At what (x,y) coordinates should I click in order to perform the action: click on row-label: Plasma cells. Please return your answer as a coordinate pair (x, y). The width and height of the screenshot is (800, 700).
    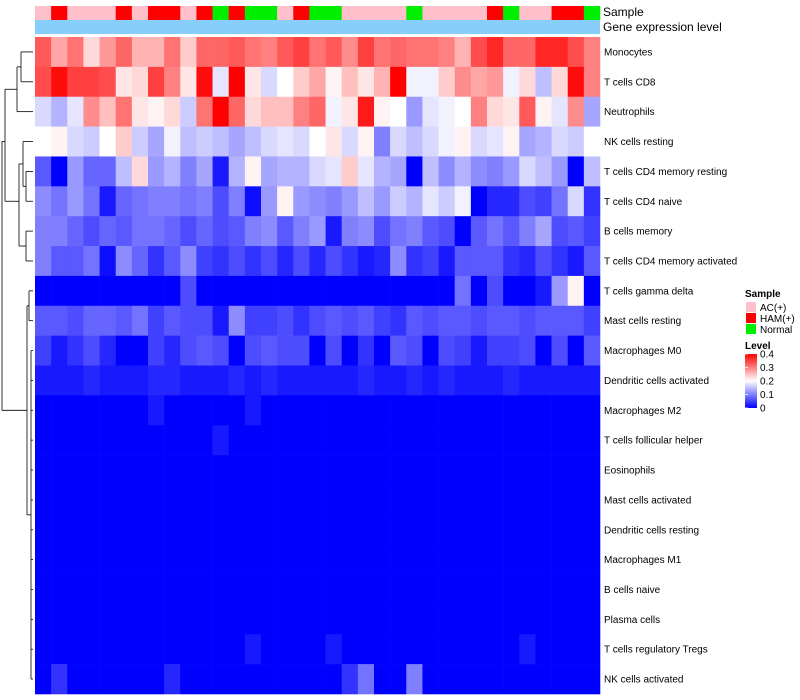
    Looking at the image, I should click on (632, 620).